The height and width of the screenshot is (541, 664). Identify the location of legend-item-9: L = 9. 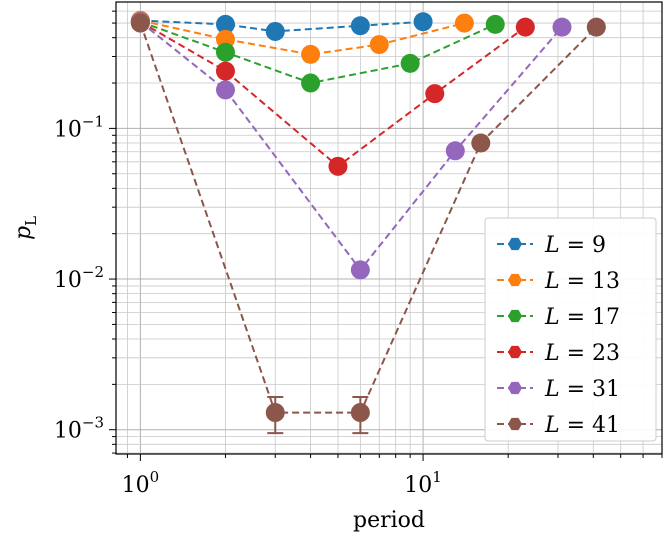
(551, 245).